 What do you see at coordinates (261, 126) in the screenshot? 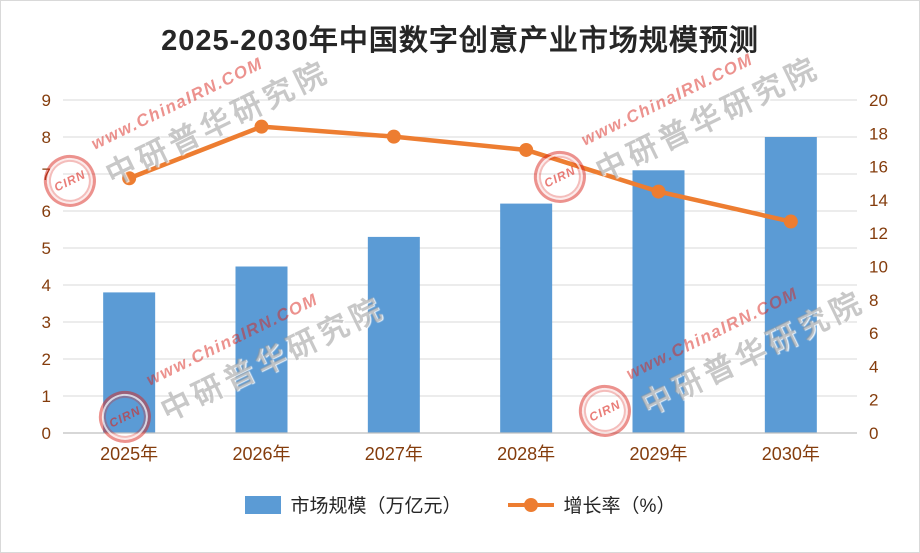
I see `growth-rate-point-2026年` at bounding box center [261, 126].